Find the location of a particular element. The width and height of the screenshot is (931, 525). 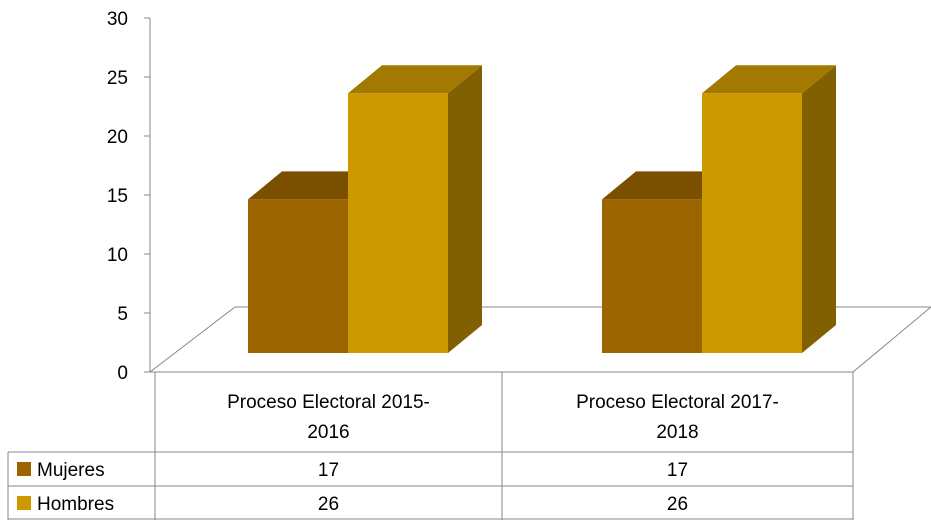

y-tick-label: 0 is located at coordinates (122, 373).